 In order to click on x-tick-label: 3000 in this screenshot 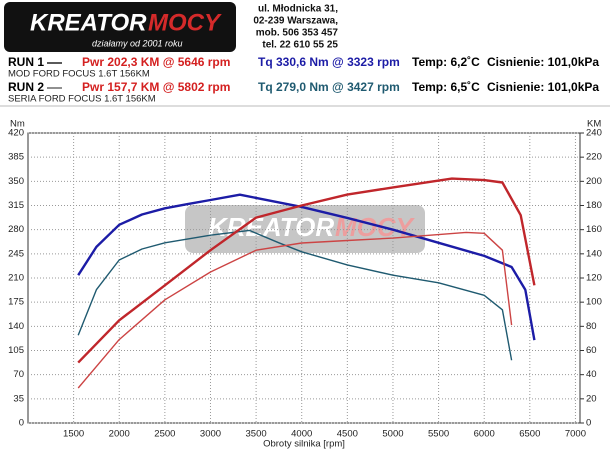, I will do `click(210, 434)`.